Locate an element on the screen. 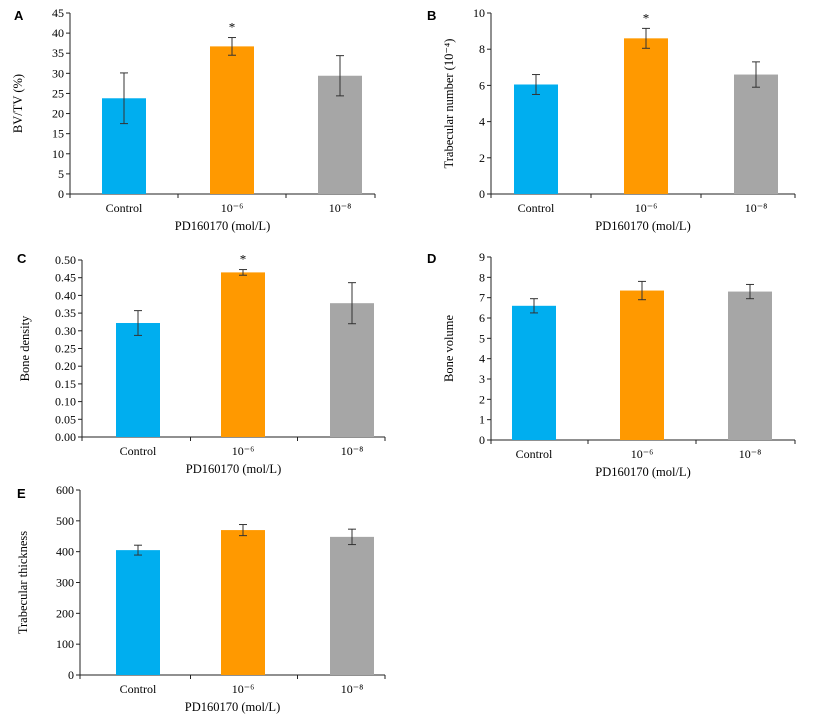 This screenshot has width=819, height=719. y-tick-label: 0.20 is located at coordinates (65, 366).